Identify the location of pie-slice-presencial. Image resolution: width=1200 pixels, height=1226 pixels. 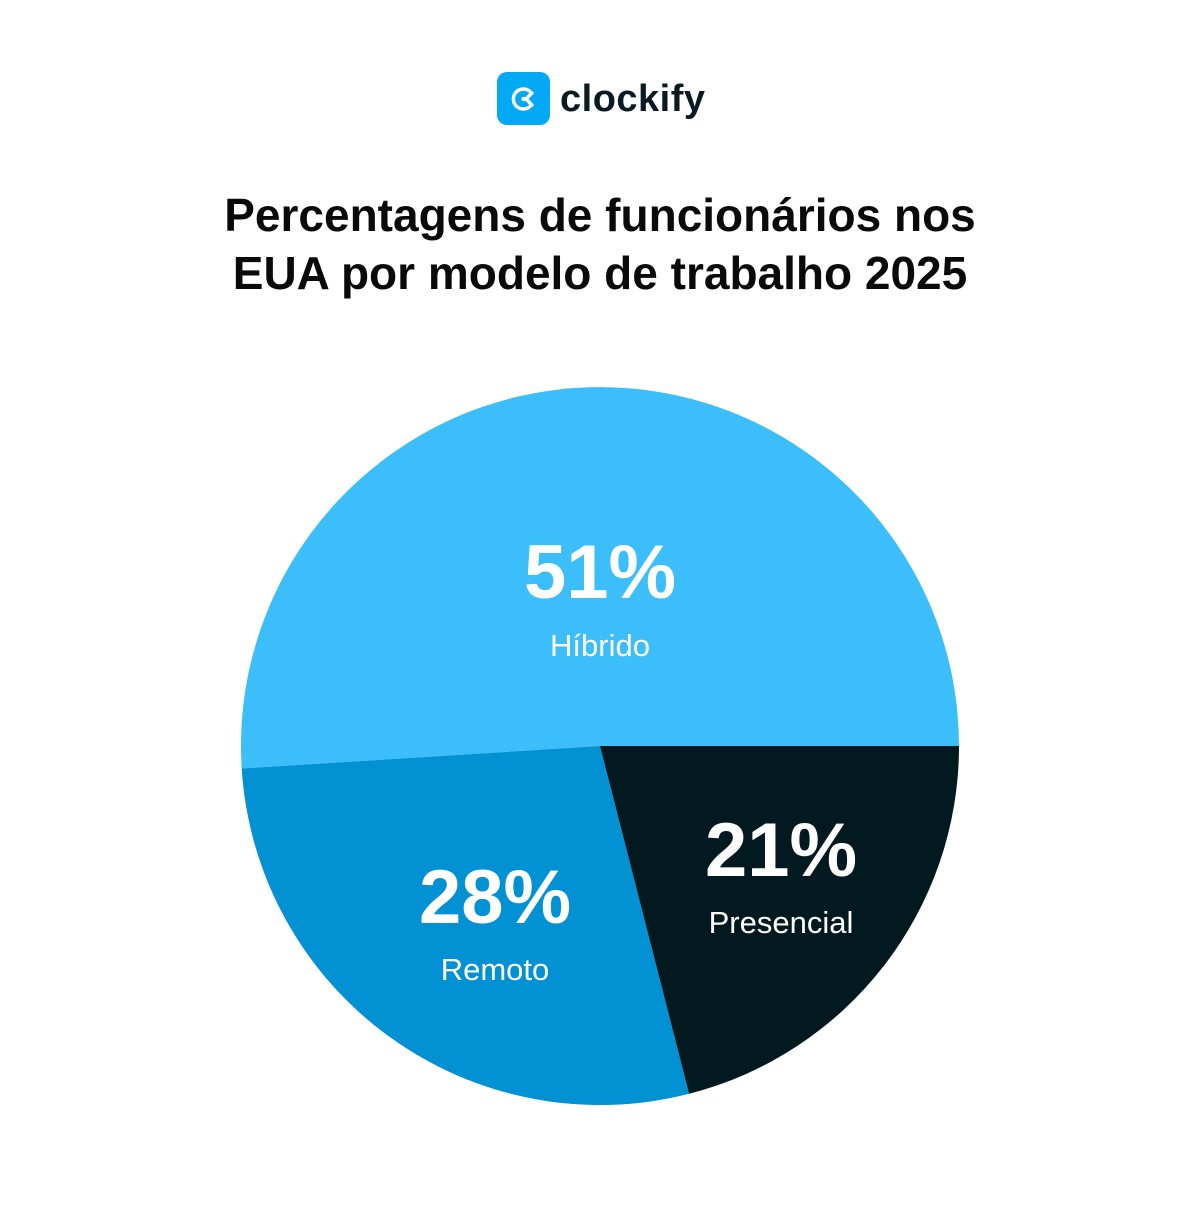
(779, 920).